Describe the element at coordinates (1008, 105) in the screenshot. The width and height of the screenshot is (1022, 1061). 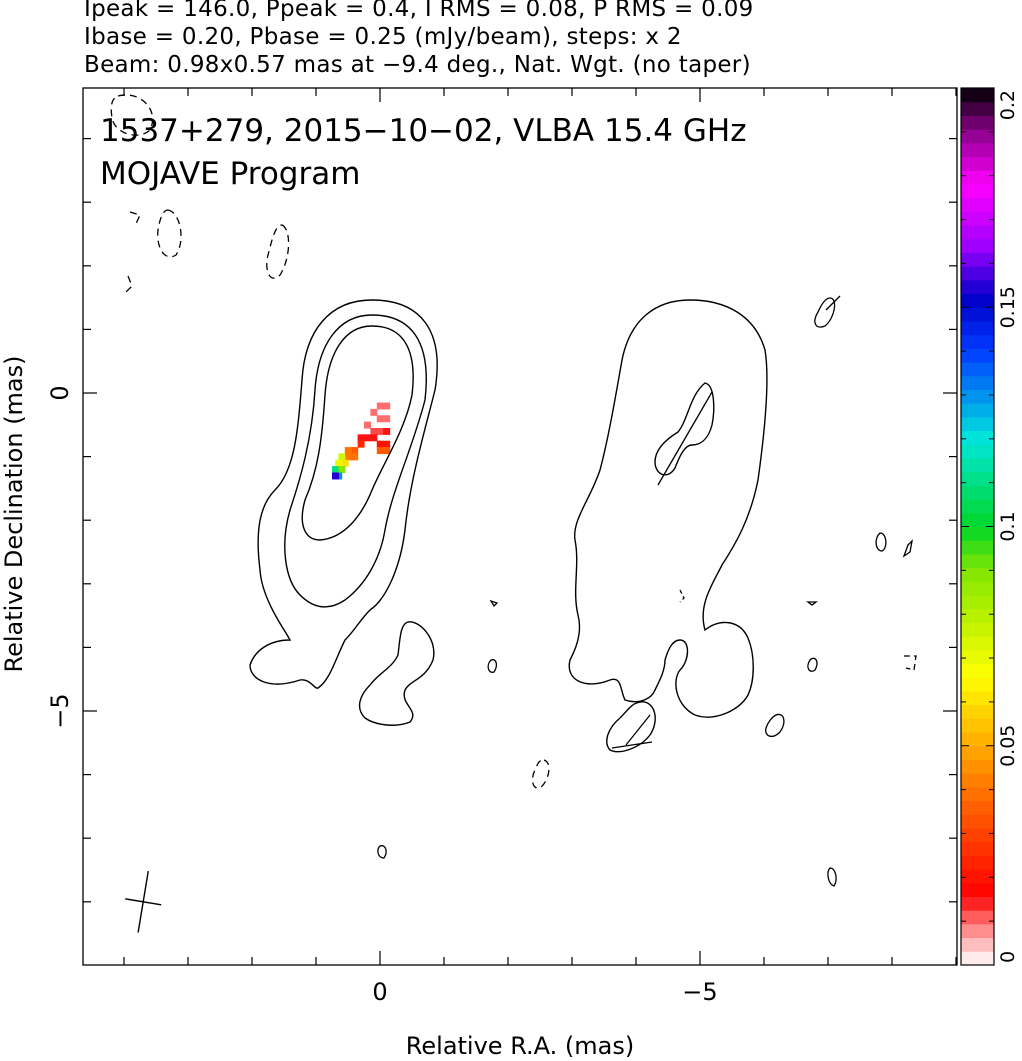
I see `colorbar-tick-label: 0.2` at that location.